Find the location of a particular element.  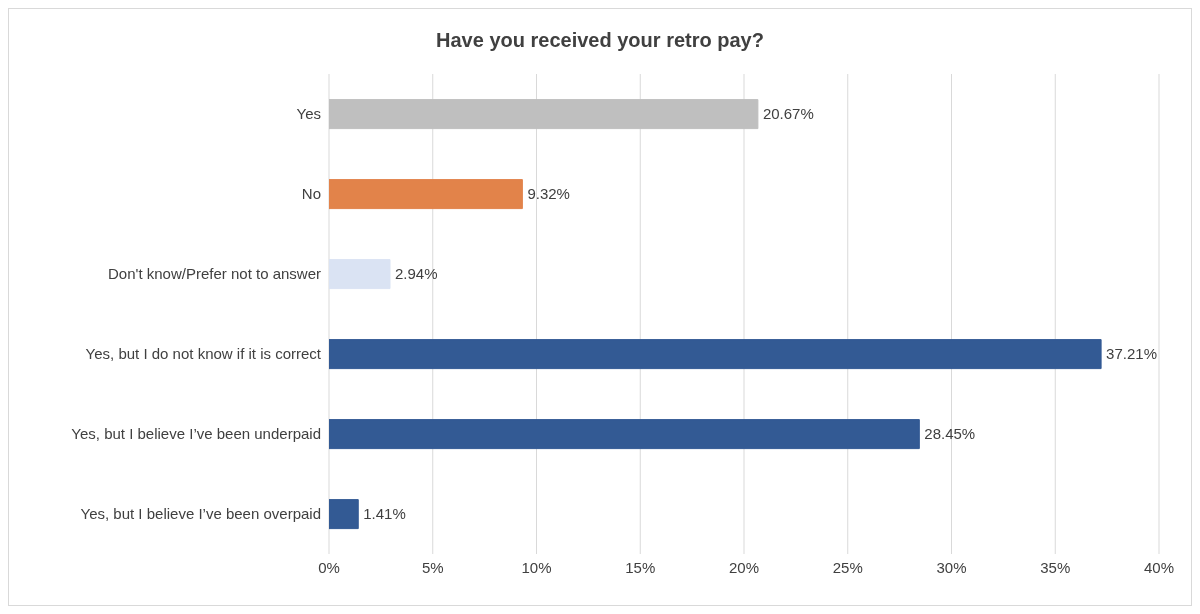

chart-title: Have you received your retro pay? is located at coordinates (600, 40).